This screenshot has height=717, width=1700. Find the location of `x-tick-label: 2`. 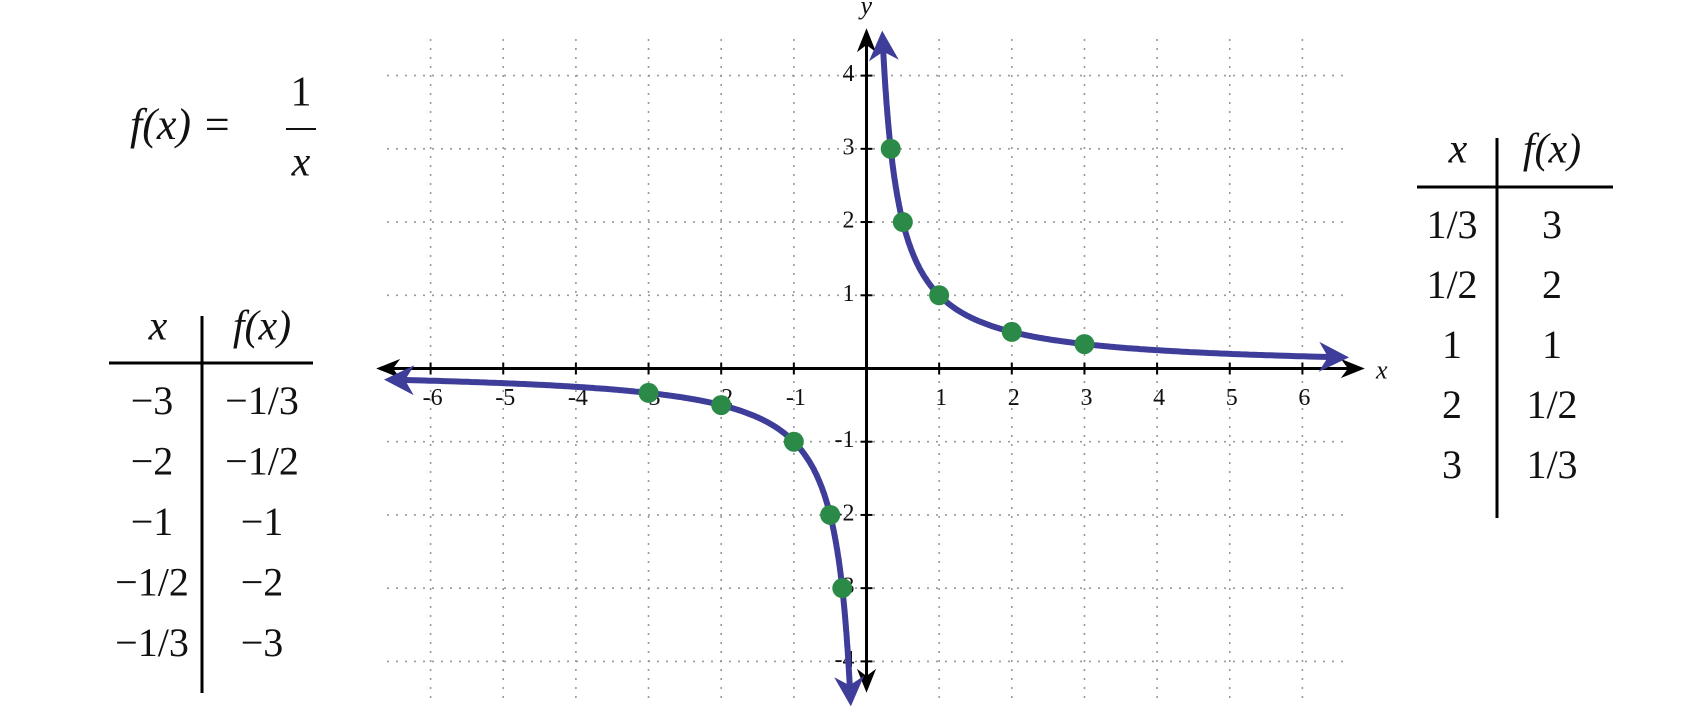

x-tick-label: 2 is located at coordinates (1014, 398).